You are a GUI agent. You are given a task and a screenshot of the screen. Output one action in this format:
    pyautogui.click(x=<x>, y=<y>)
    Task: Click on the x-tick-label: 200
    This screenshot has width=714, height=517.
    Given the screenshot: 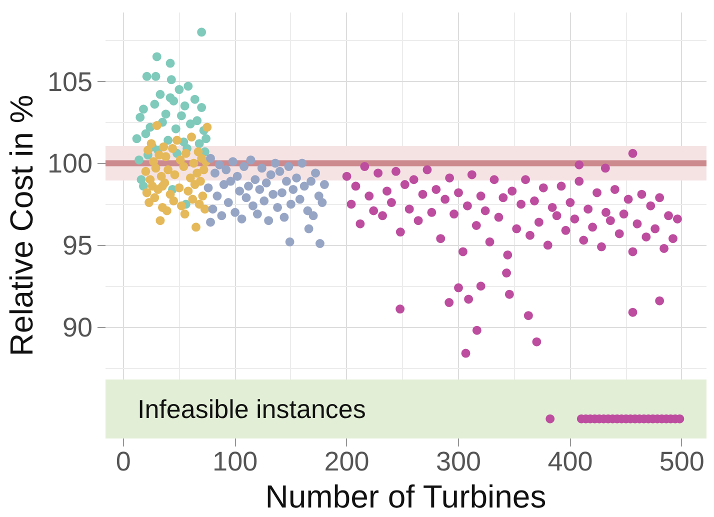 What is the action you would take?
    pyautogui.click(x=347, y=461)
    